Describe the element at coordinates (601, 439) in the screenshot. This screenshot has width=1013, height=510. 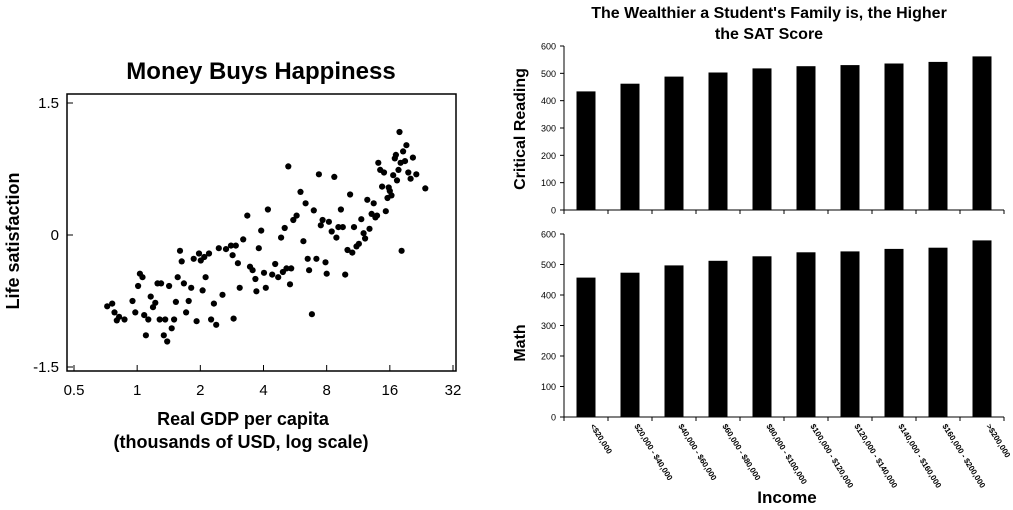
I see `income-category-label: <$20,000` at that location.